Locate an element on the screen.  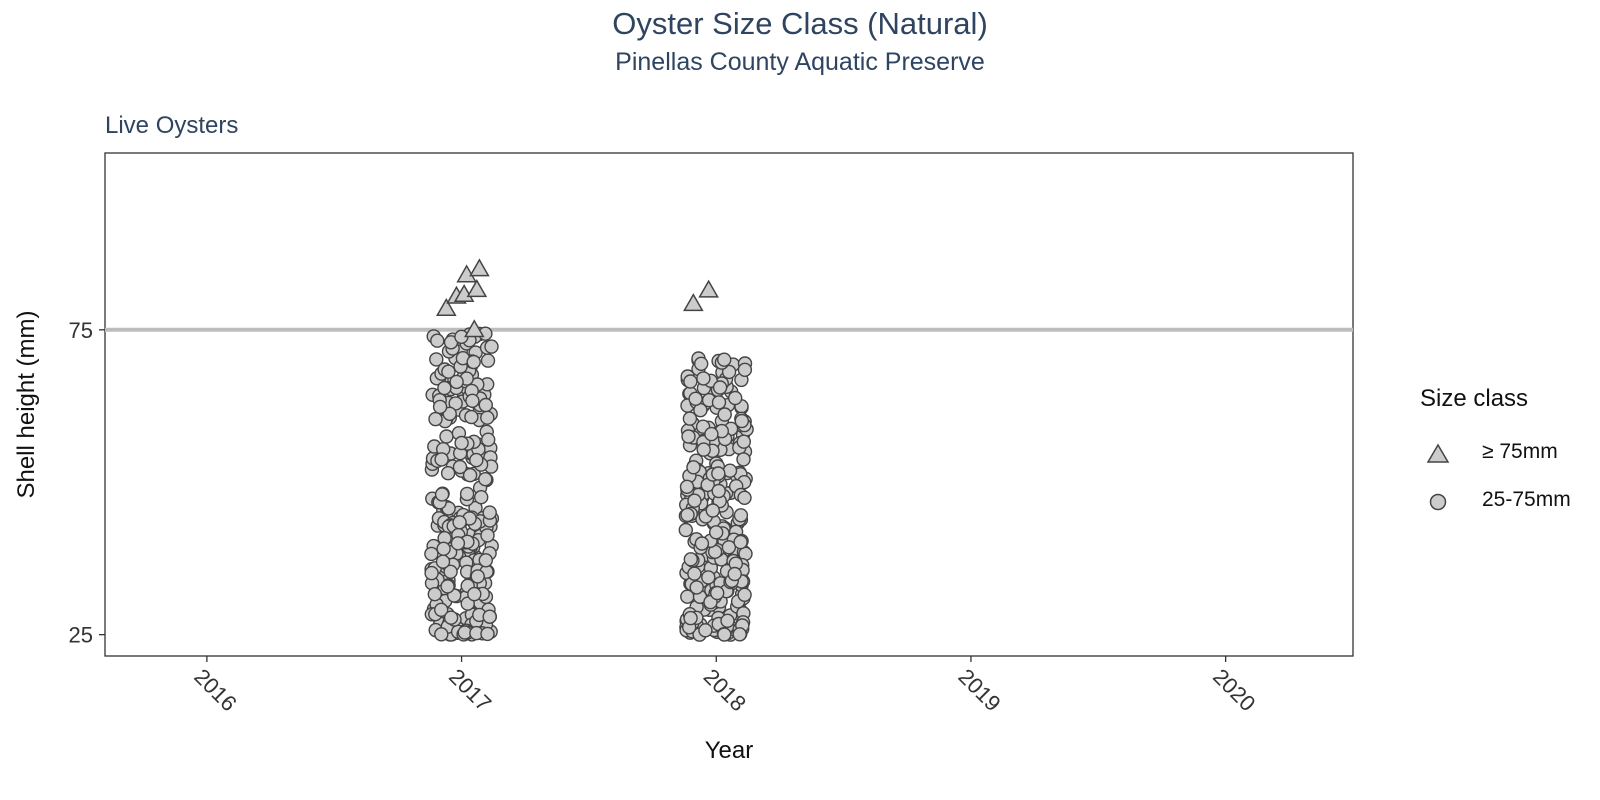
legend-item-medium: 25-75mm is located at coordinates (1511, 502).